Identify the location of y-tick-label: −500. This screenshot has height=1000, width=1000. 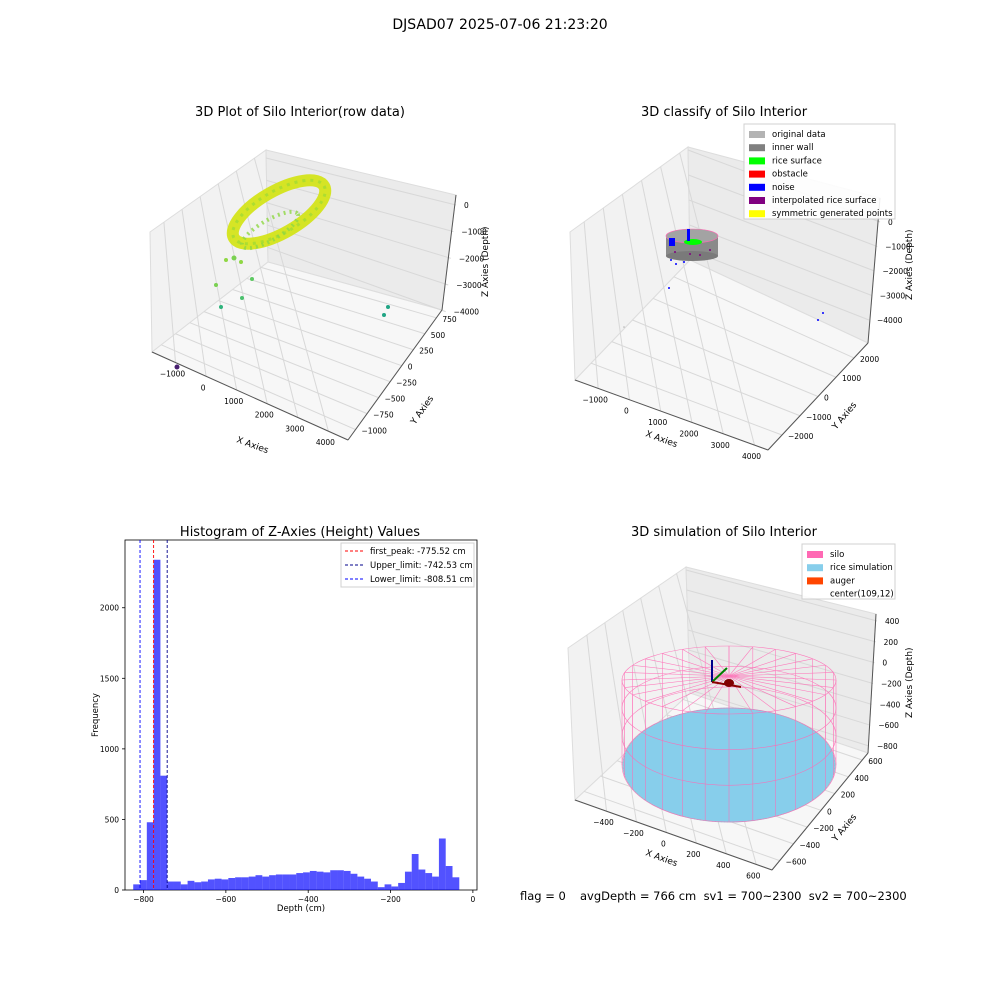
(395, 399).